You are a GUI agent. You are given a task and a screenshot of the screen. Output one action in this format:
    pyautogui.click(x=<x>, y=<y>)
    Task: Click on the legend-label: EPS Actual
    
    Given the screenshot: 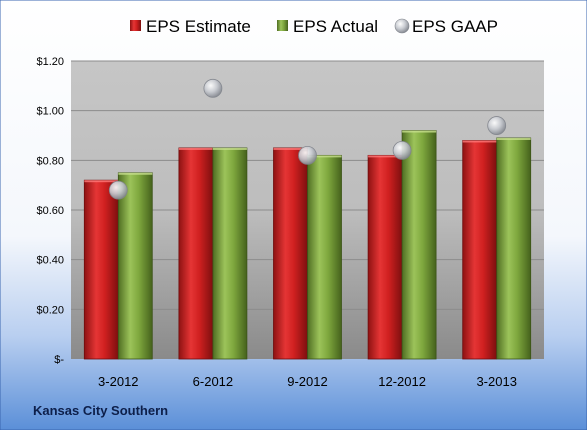 What is the action you would take?
    pyautogui.click(x=335, y=26)
    